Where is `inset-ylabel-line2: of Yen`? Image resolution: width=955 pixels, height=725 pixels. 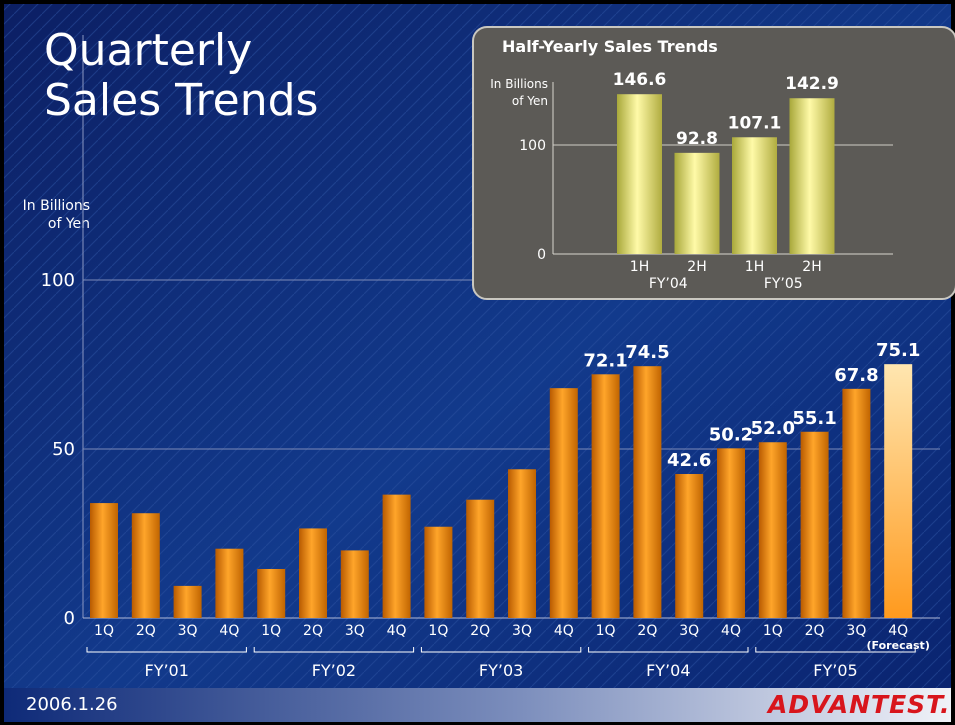
inset-ylabel-line2: of Yen is located at coordinates (530, 101).